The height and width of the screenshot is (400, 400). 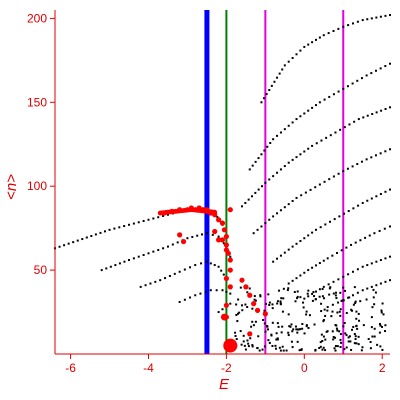 I want to click on y-tick-label: 200, so click(x=37, y=18).